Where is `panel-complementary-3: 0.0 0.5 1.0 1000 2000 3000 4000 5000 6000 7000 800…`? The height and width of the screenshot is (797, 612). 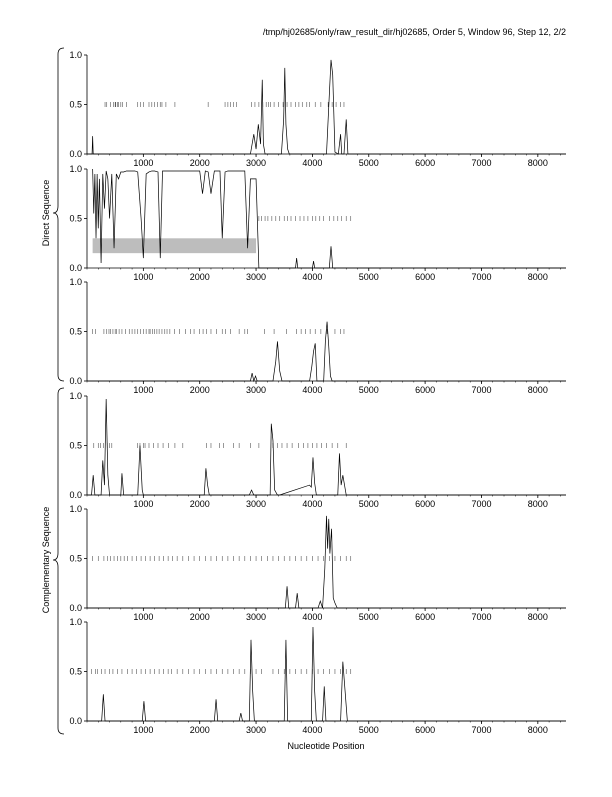 panel-complementary-3: 0.0 0.5 1.0 1000 2000 3000 4000 5000 6000 7000 800… is located at coordinates (317, 676).